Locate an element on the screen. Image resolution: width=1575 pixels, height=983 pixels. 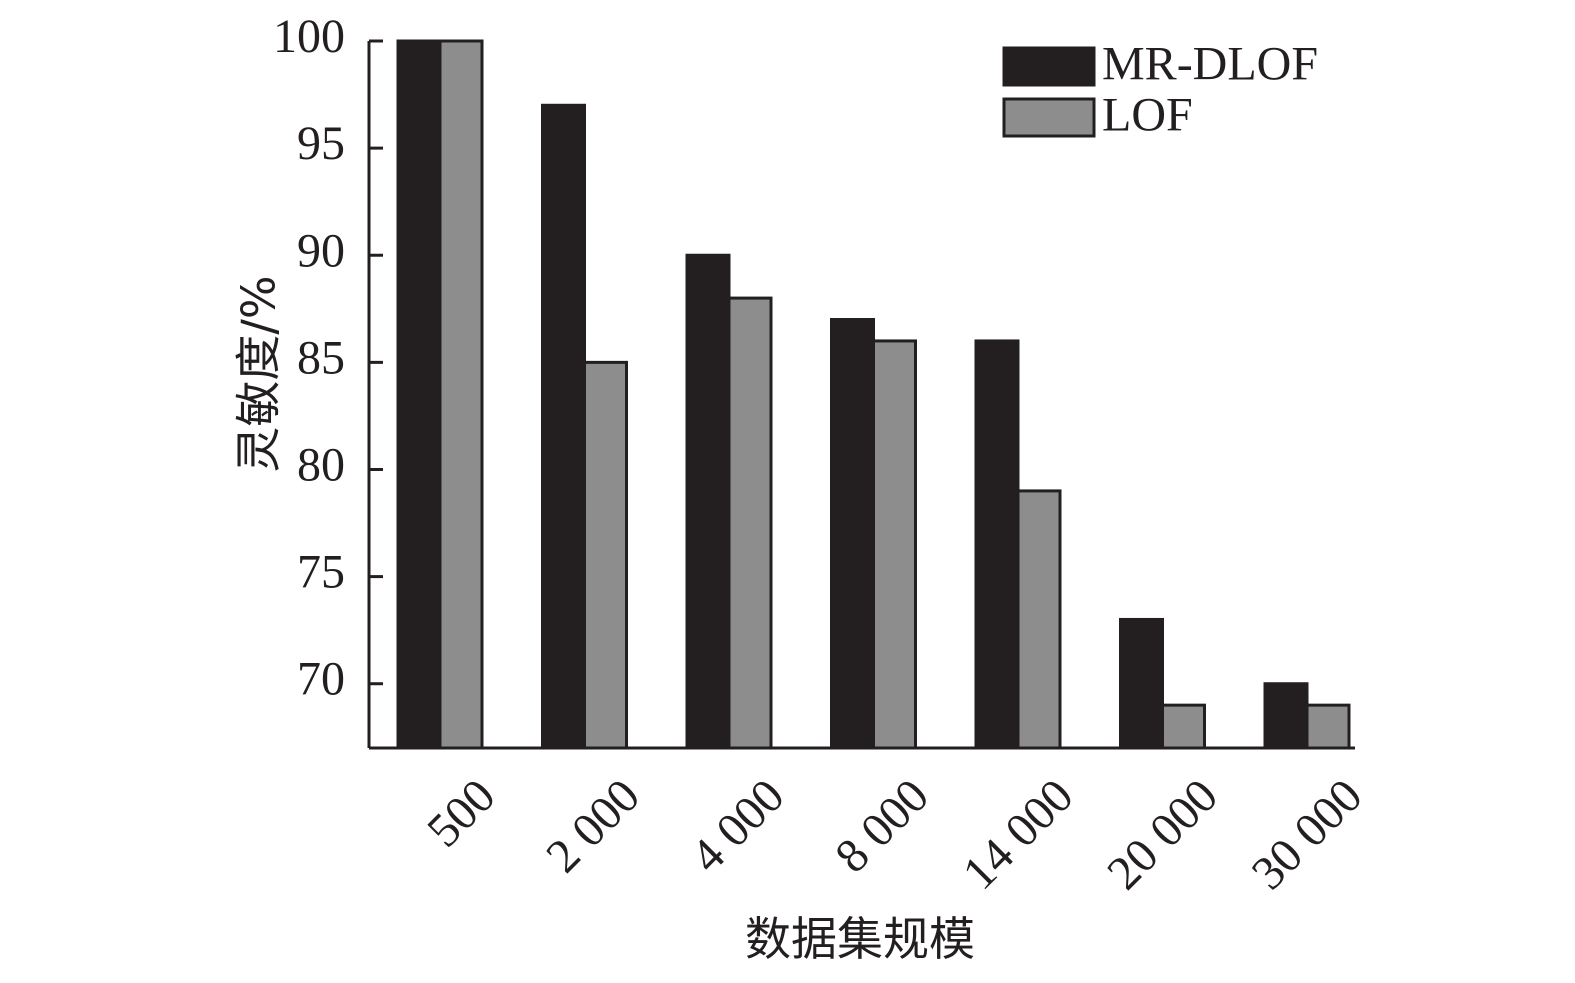
x-tick-label: 20 000 is located at coordinates (1162, 834).